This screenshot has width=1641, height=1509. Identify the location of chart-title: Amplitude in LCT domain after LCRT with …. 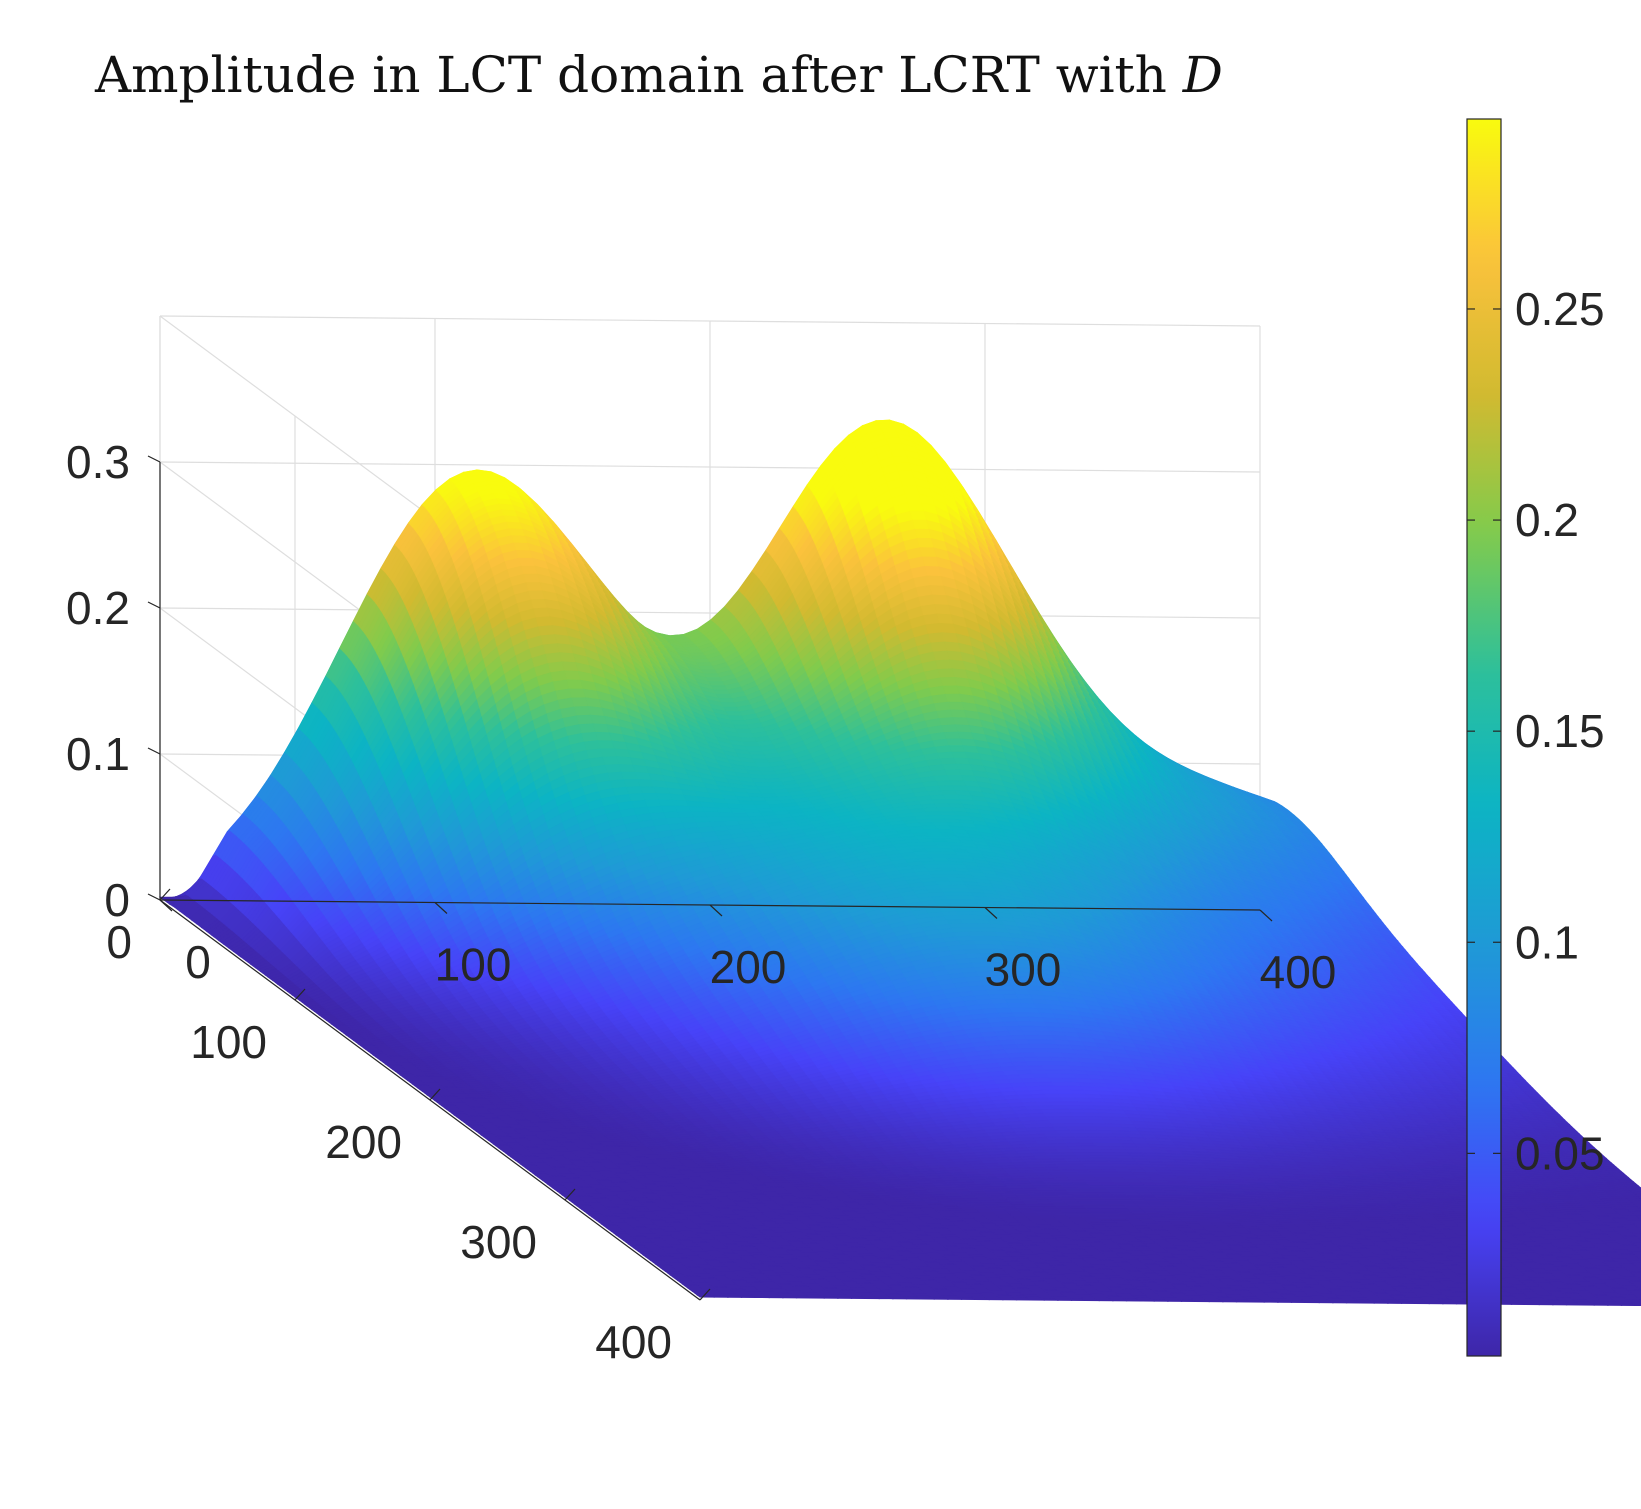
(658, 75).